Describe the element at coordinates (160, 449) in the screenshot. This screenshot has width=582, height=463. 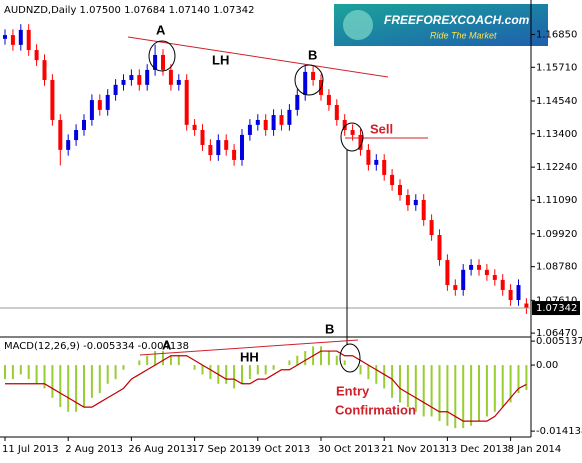
I see `x-tick-label: 26 Aug 2013` at that location.